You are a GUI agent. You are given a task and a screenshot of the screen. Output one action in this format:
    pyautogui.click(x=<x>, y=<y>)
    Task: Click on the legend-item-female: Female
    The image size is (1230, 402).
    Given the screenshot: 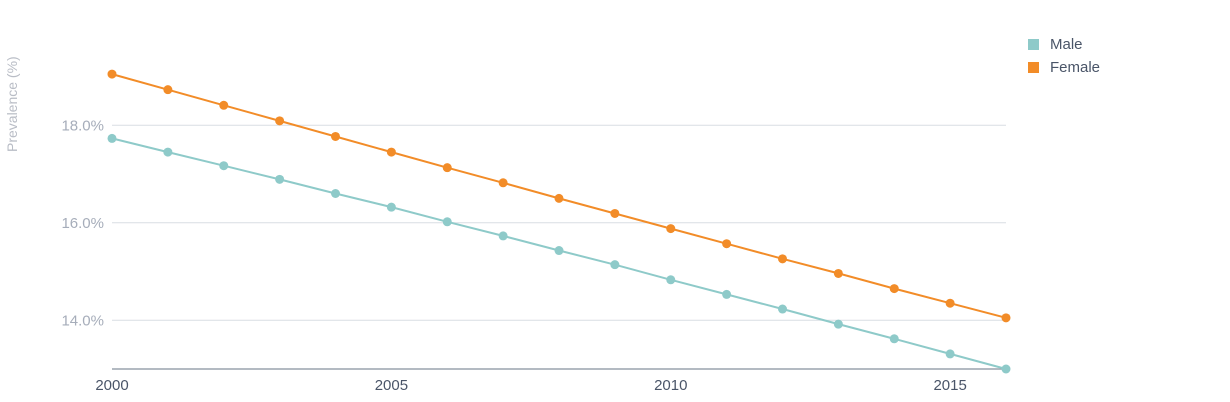 What is the action you would take?
    pyautogui.click(x=1064, y=67)
    